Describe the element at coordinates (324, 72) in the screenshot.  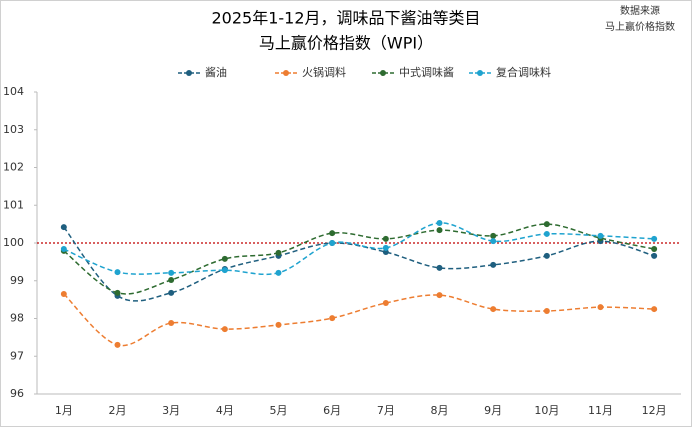
I see `legend-label: 火锅调料` at that location.